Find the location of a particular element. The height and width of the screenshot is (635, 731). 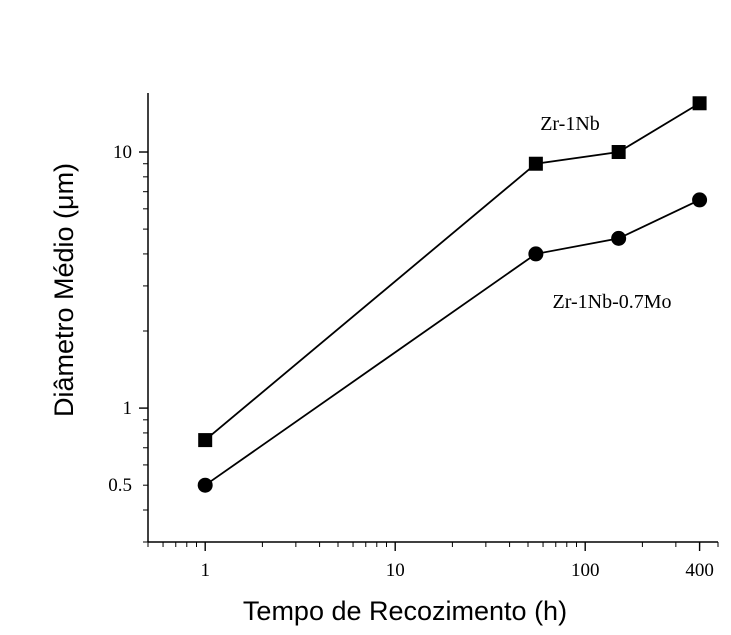

y-tick-label: 1 is located at coordinates (128, 408).